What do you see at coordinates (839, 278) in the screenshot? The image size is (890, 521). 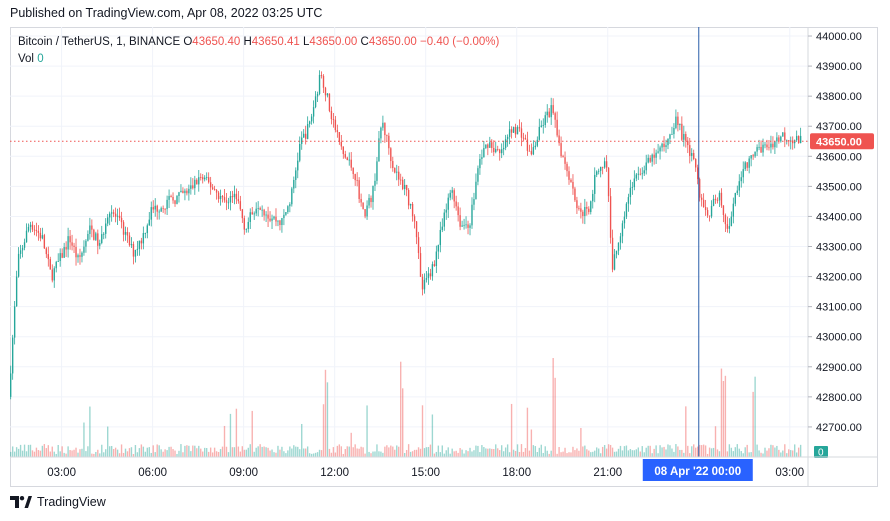 I see `price-tick-label: 43200.00` at bounding box center [839, 278].